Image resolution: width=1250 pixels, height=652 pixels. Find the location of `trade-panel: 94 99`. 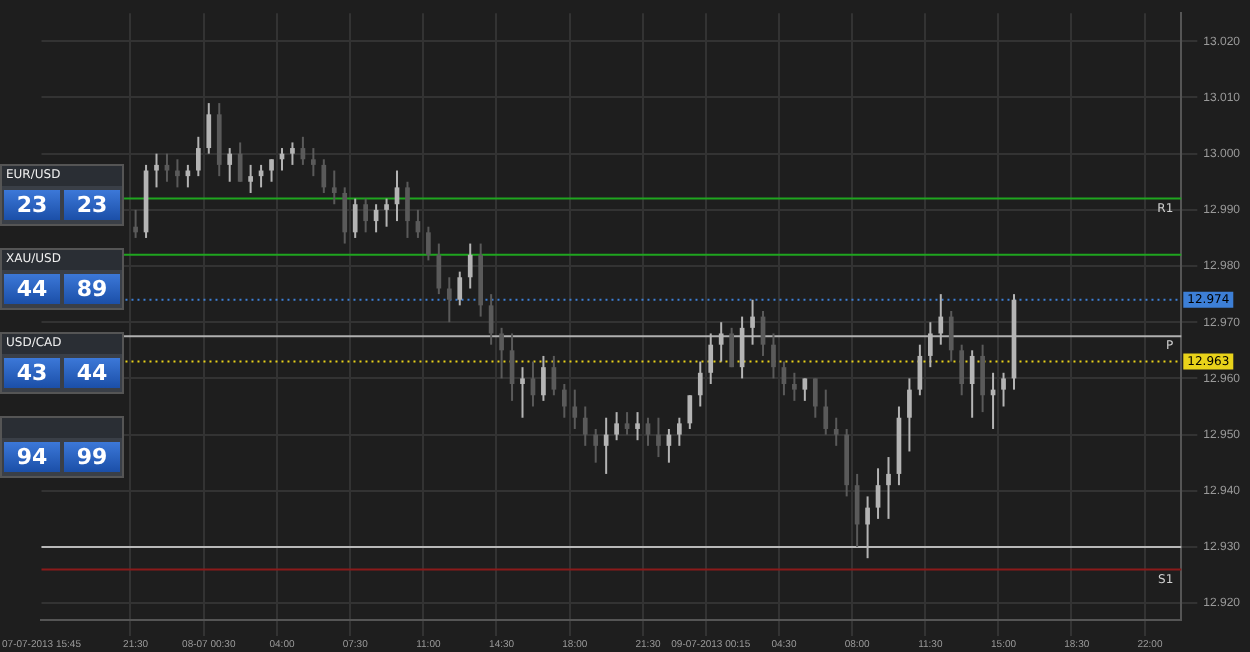

trade-panel: 94 99 is located at coordinates (62, 447).